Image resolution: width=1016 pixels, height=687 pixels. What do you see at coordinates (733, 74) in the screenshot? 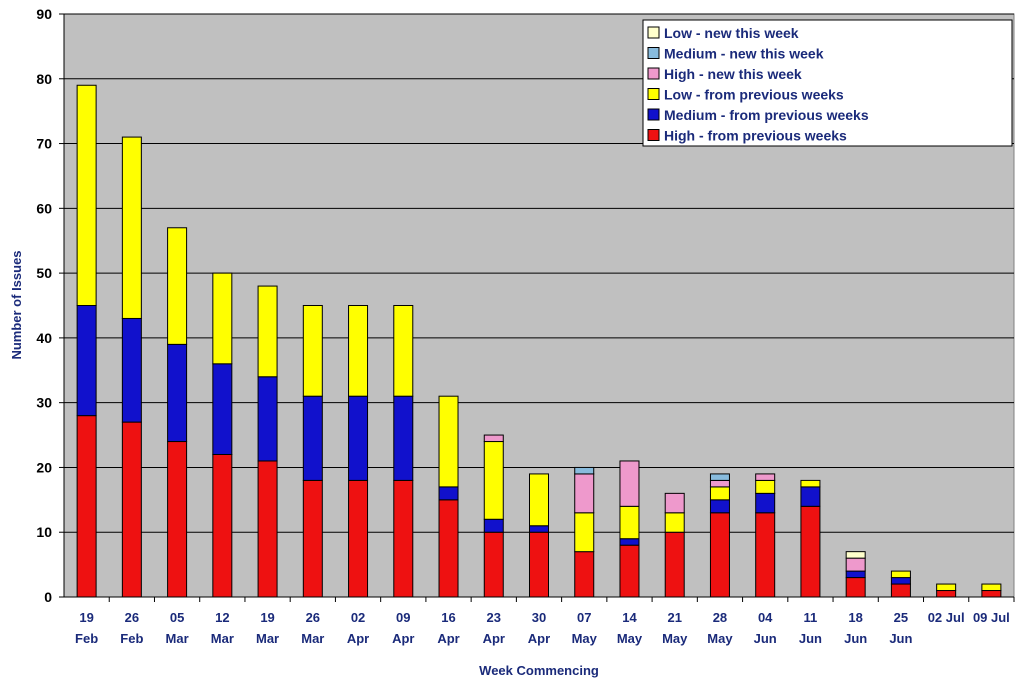
I see `legend-label: High - new this week` at bounding box center [733, 74].